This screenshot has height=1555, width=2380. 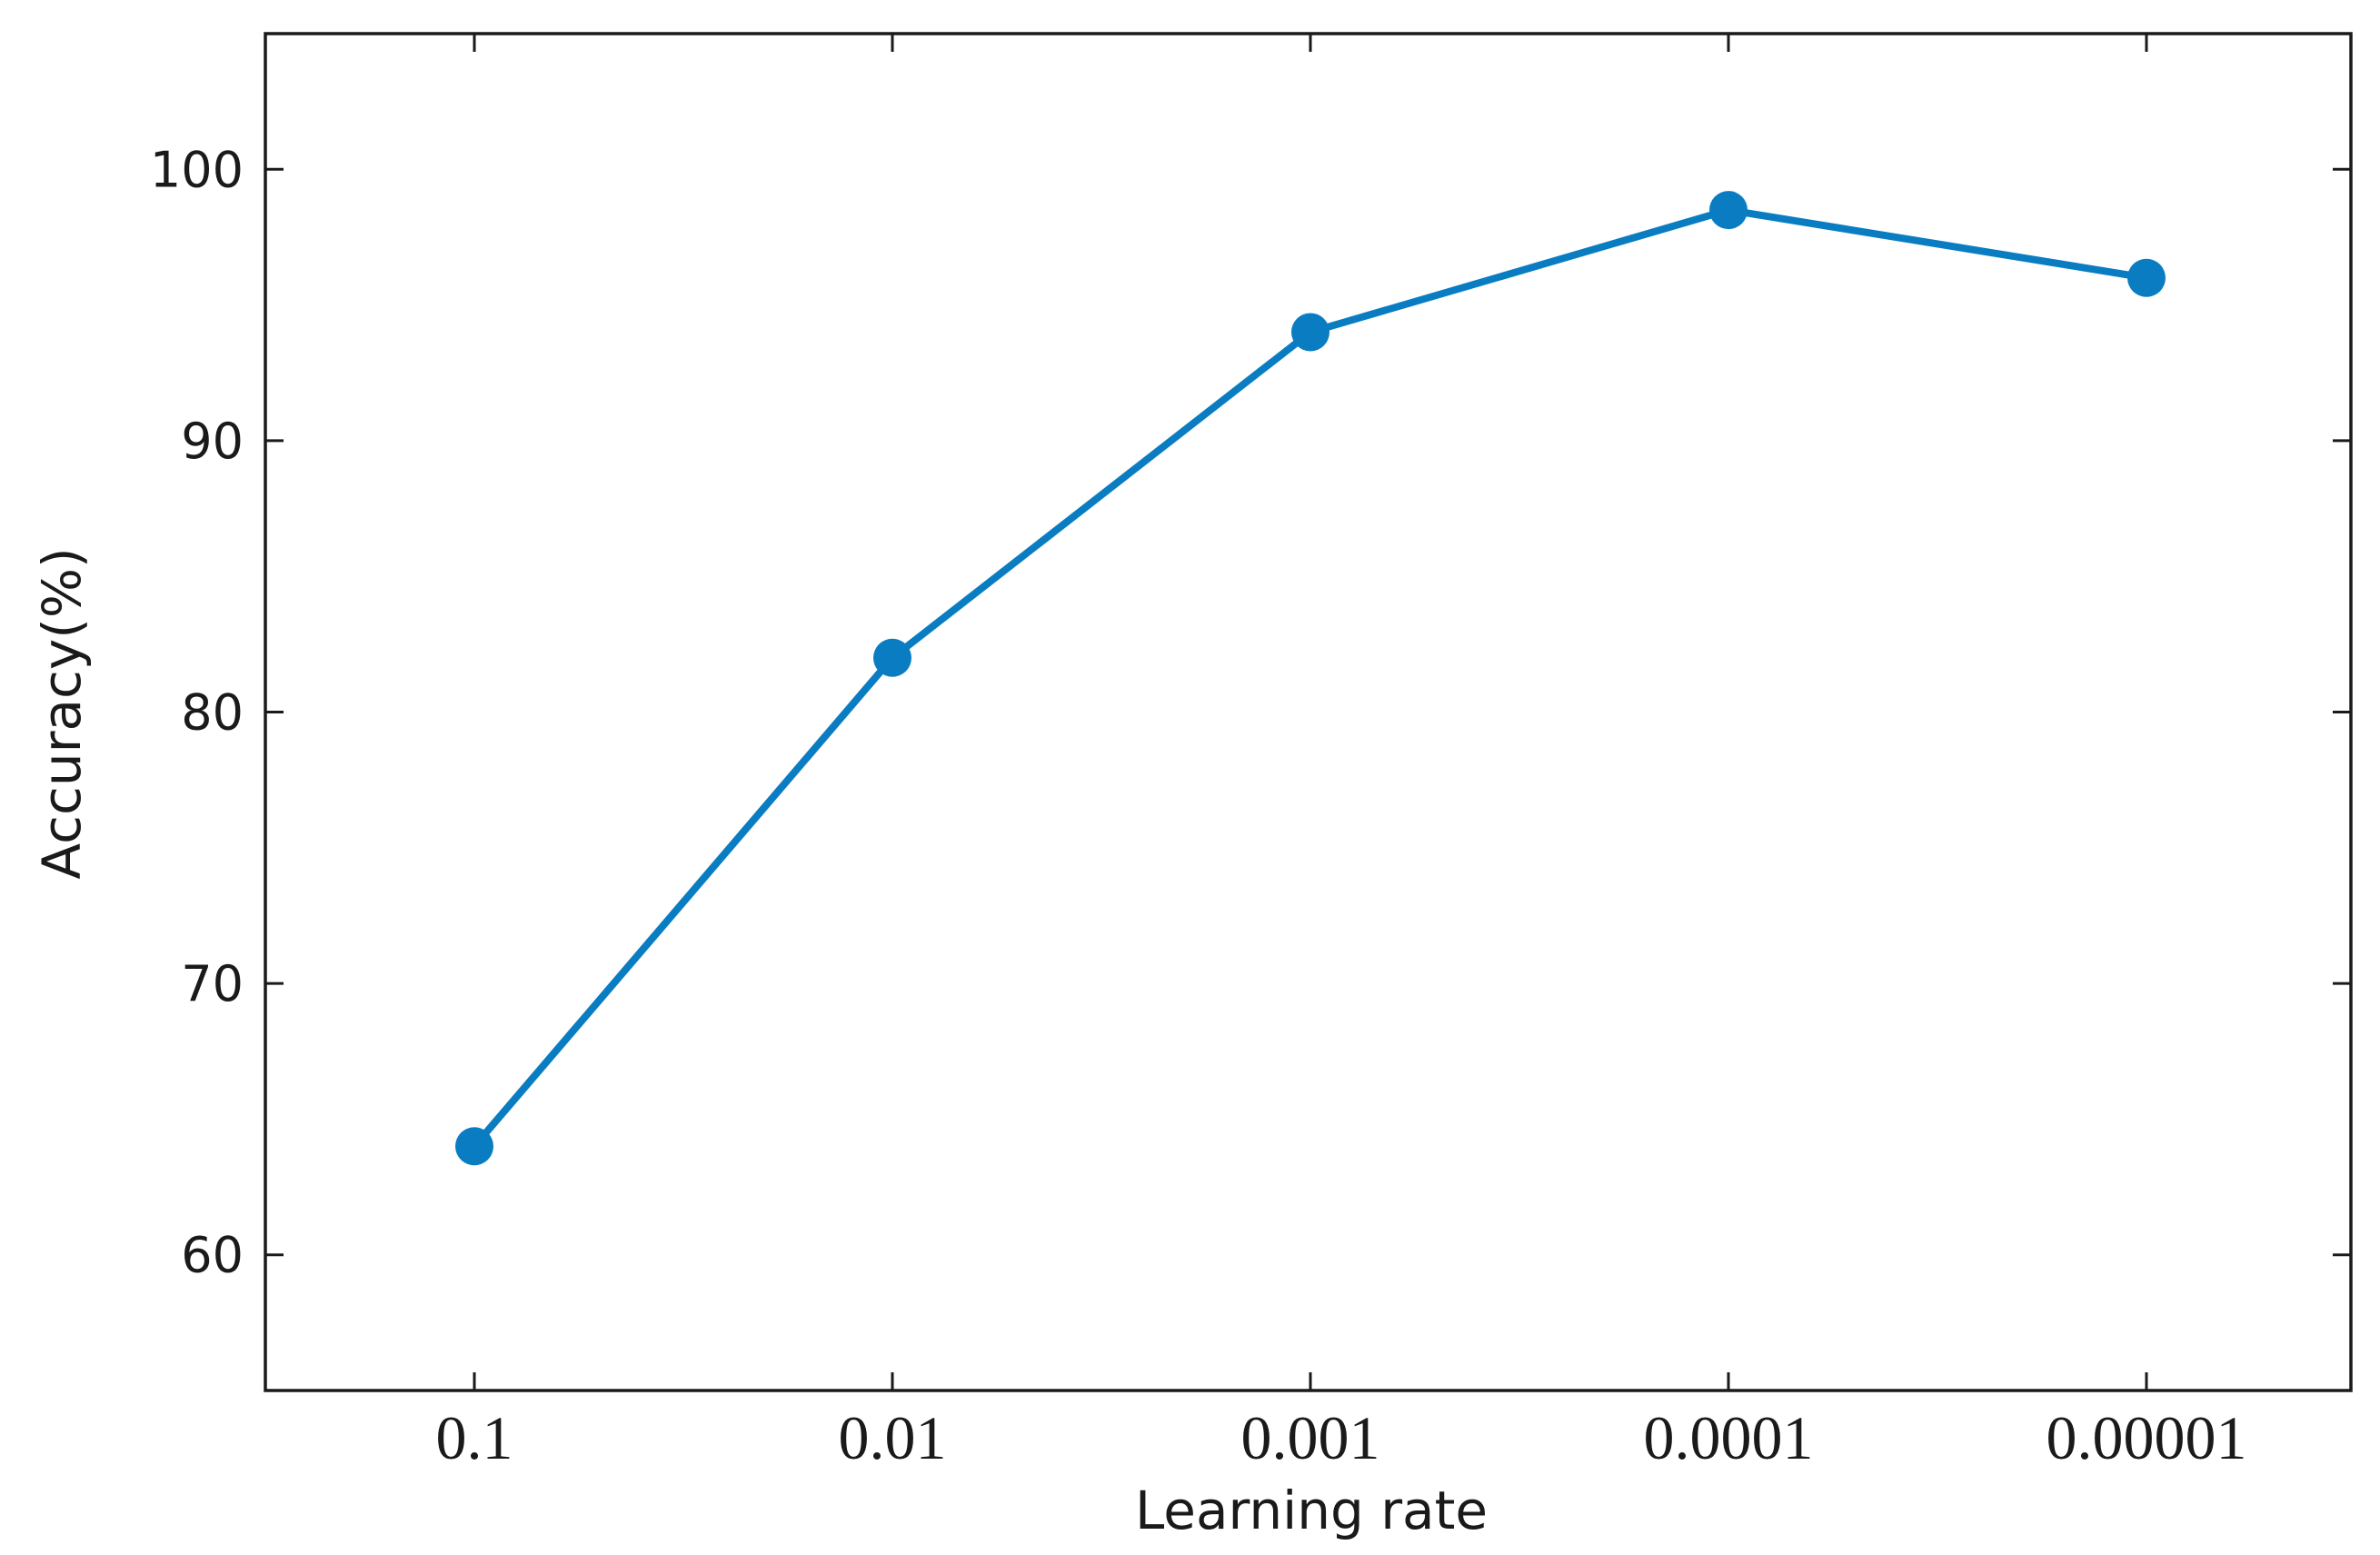 What do you see at coordinates (62, 713) in the screenshot?
I see `y-axis-label: Accuracy(%)` at bounding box center [62, 713].